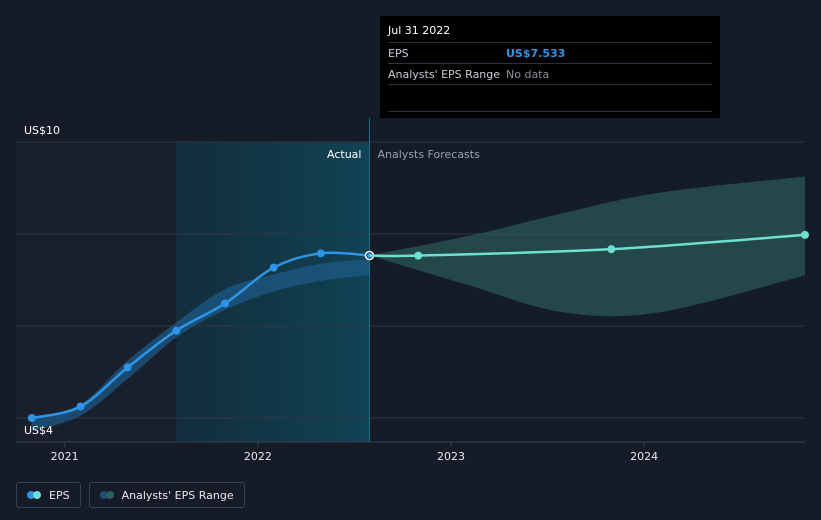  Describe the element at coordinates (550, 33) in the screenshot. I see `tooltip-date: Jul 31 2022` at that location.